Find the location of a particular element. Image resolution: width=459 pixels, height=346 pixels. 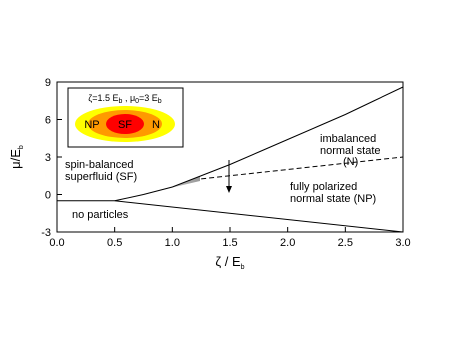

inset-label: SF is located at coordinates (125, 125).